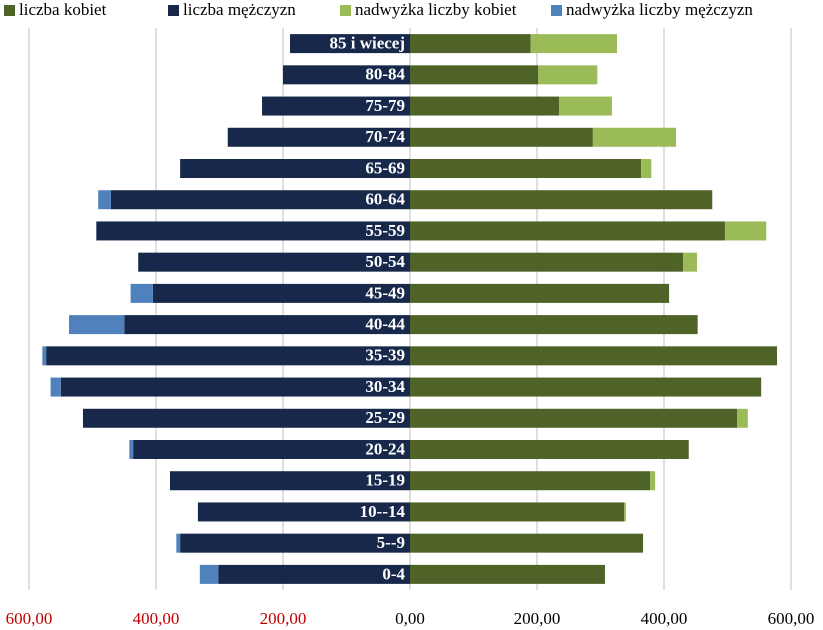 The width and height of the screenshot is (823, 630). I want to click on legend-label: liczba mężczyzn, so click(239, 9).